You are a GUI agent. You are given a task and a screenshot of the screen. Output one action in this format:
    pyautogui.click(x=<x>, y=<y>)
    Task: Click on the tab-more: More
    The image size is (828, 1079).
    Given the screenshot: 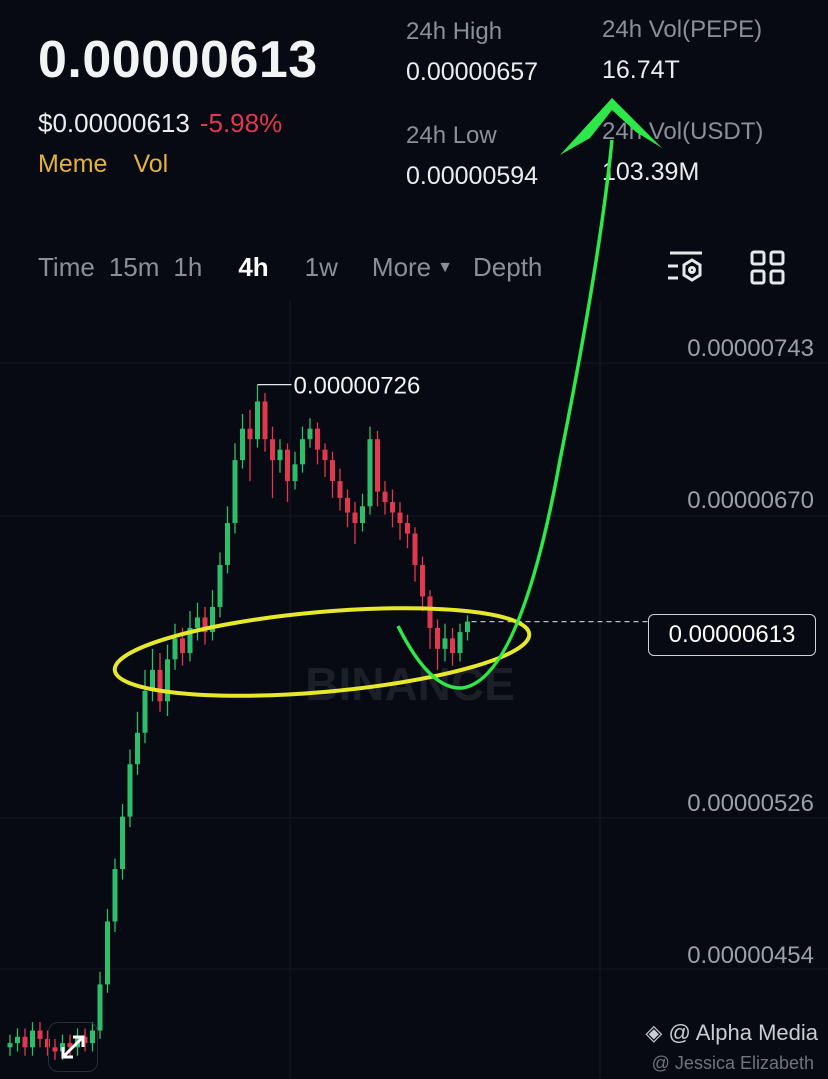 What is the action you would take?
    pyautogui.click(x=401, y=267)
    